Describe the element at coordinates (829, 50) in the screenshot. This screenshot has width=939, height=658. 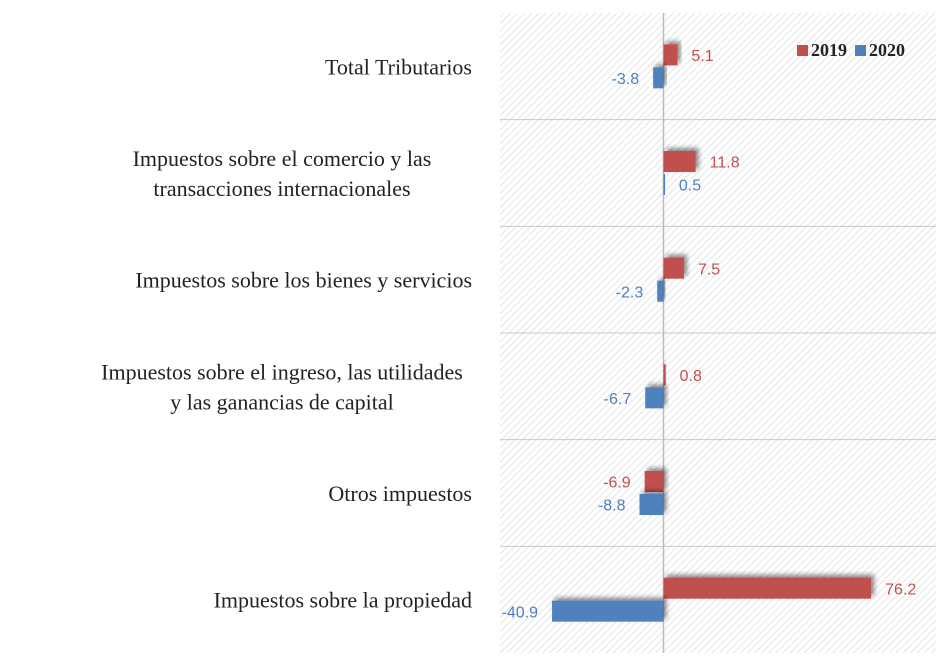
I see `legend-label: 2019` at that location.